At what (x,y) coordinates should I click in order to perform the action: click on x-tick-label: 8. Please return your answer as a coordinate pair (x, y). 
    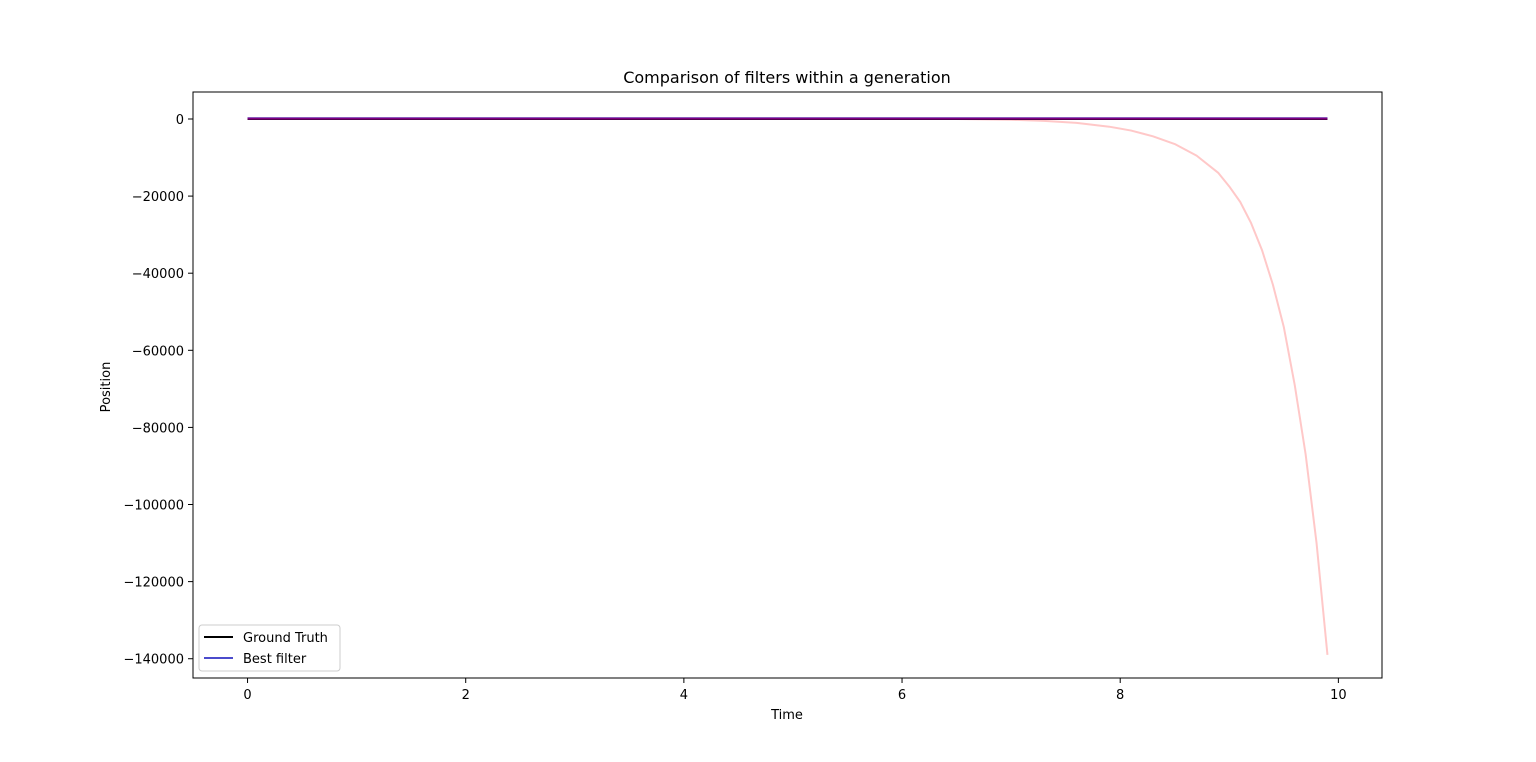
    Looking at the image, I should click on (1120, 695).